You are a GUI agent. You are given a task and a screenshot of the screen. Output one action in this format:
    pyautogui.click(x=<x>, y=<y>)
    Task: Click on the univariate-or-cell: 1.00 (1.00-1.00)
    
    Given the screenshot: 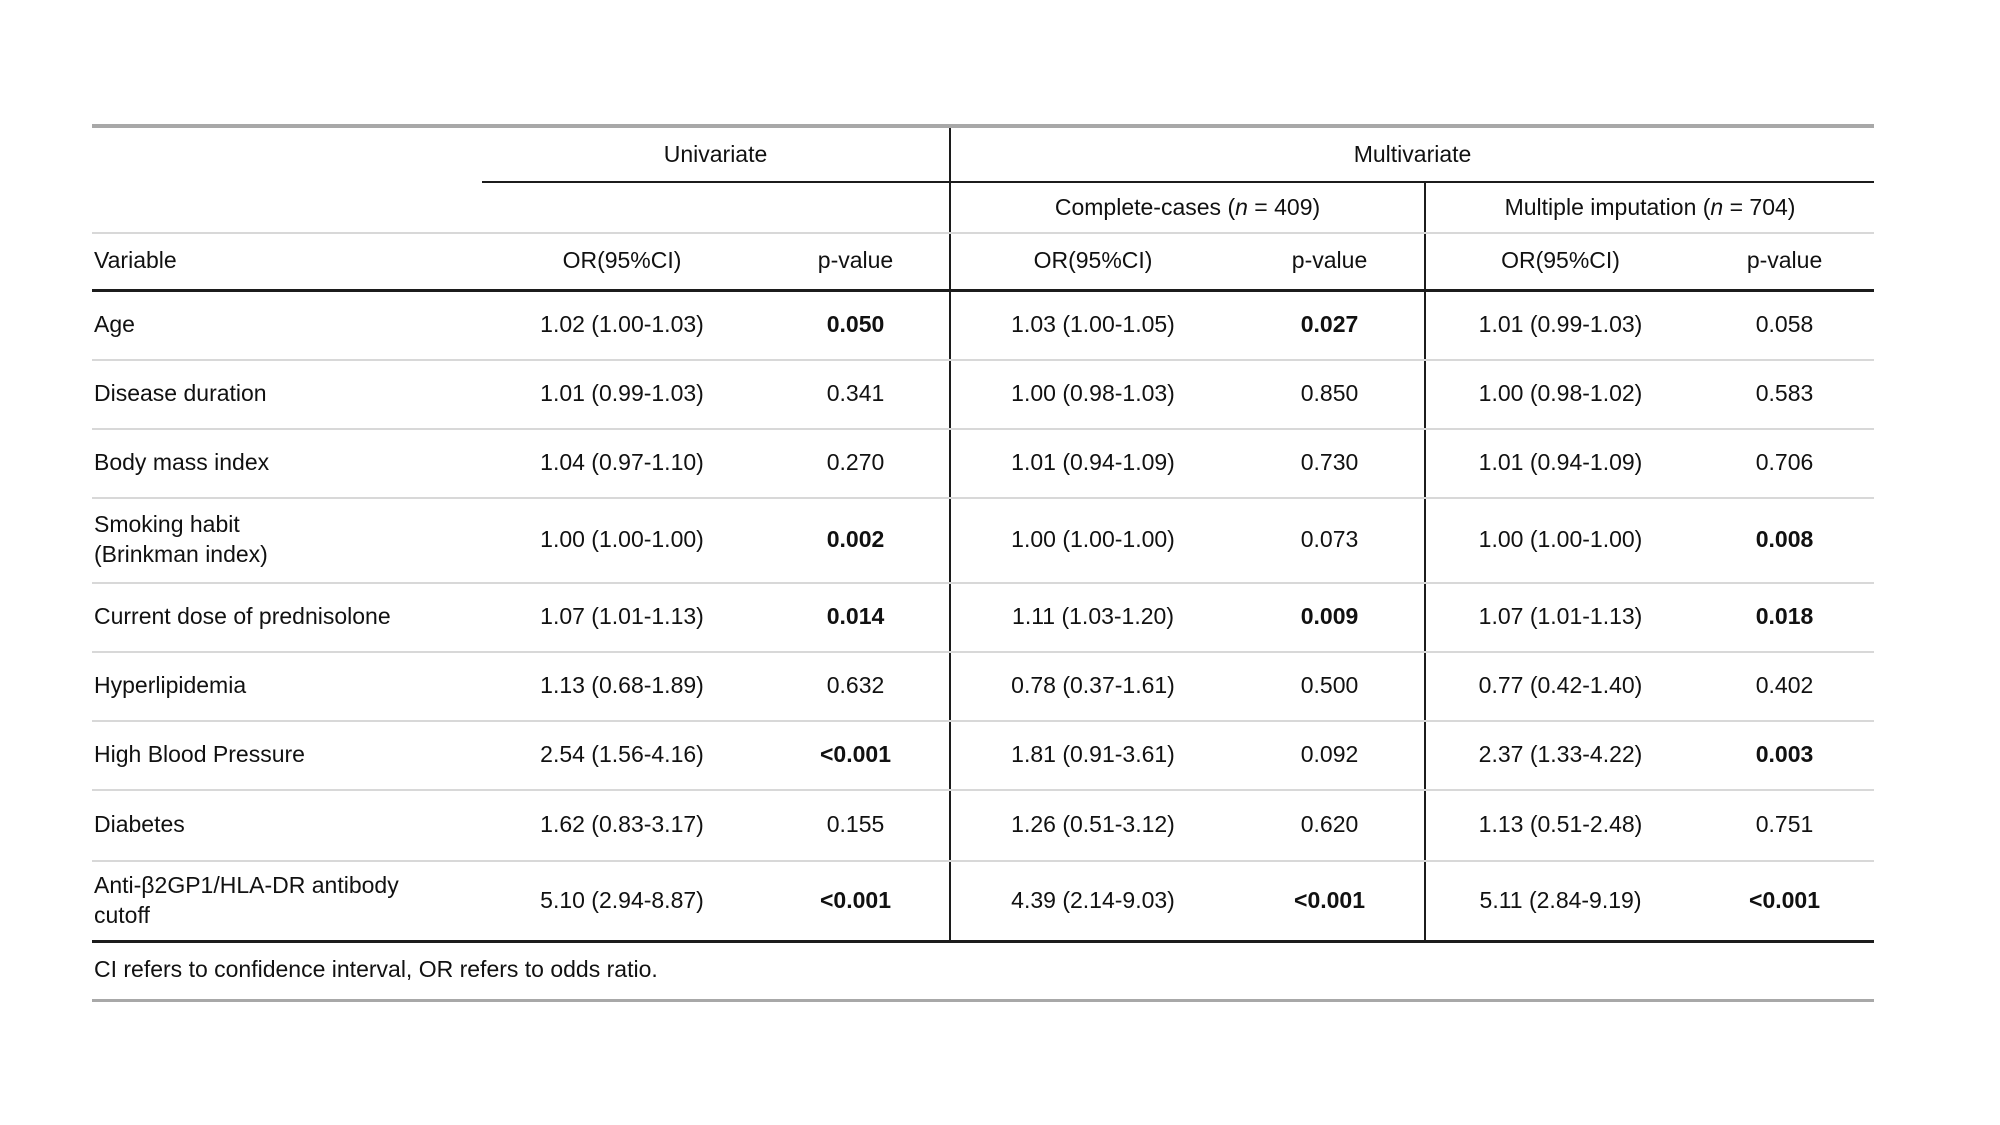 What is the action you would take?
    pyautogui.click(x=622, y=540)
    